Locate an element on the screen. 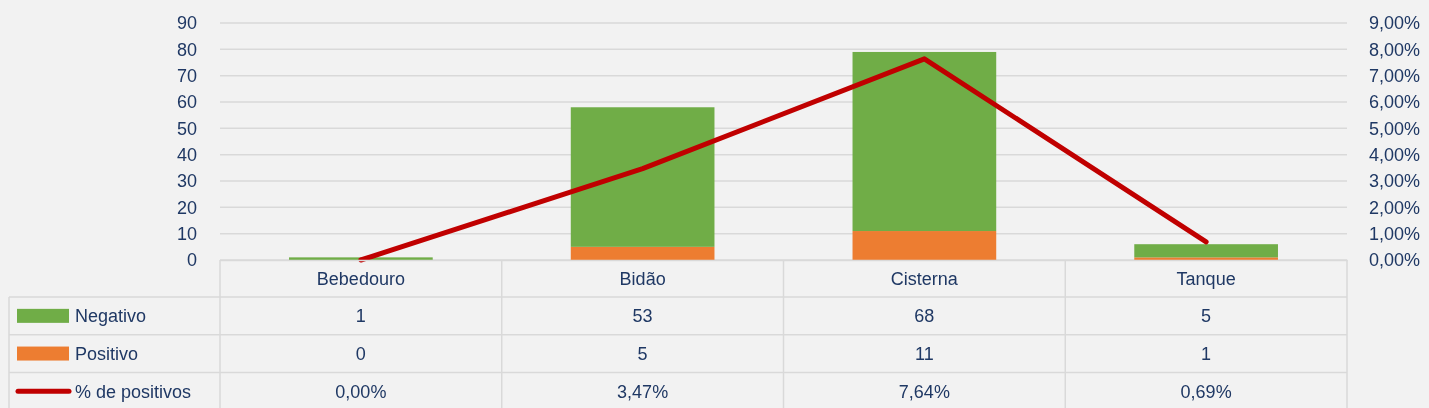 The height and width of the screenshot is (408, 1429). y-tick-label: 50 is located at coordinates (186, 128).